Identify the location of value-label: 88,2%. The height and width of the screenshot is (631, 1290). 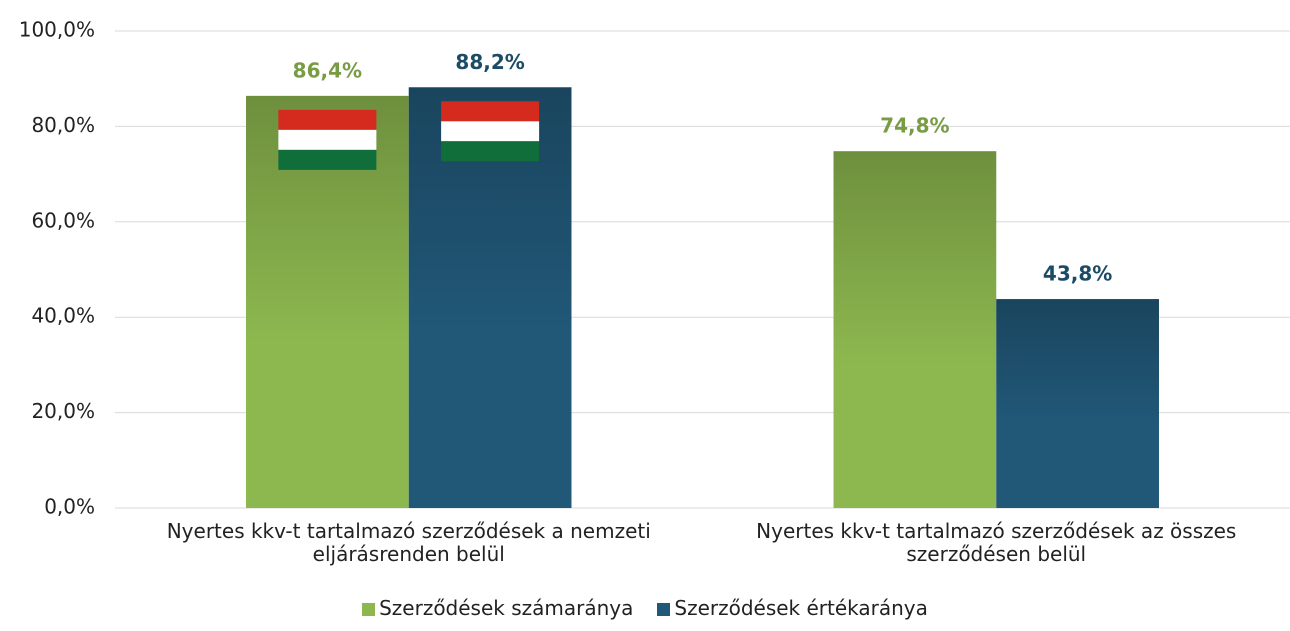
(489, 62).